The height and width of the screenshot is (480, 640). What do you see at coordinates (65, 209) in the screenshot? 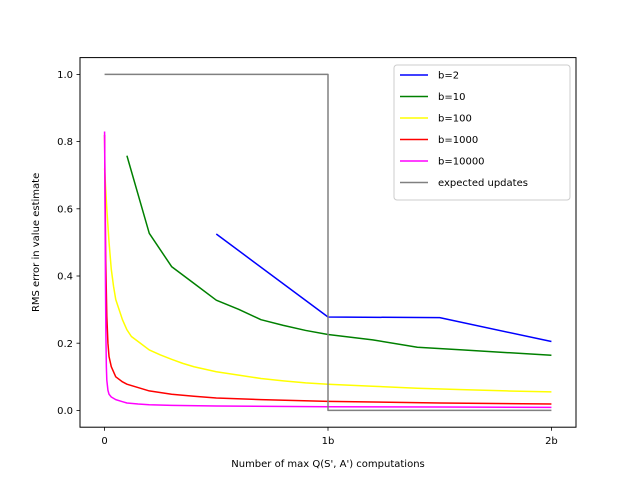
I see `y-tick-label-3: 0.6` at bounding box center [65, 209].